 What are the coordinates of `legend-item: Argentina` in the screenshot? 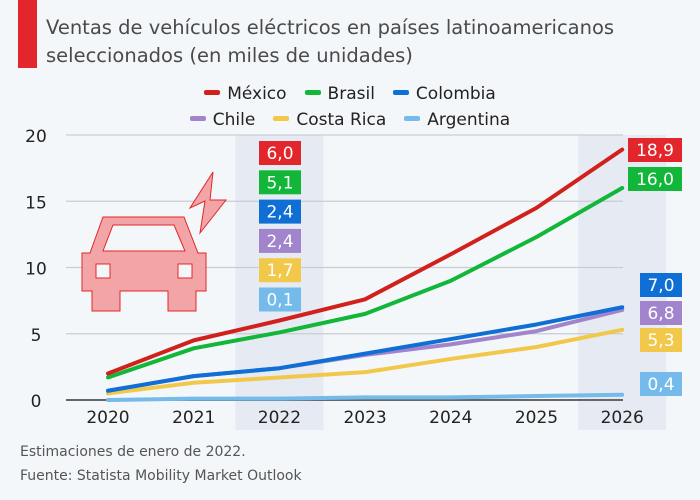 It's located at (457, 120).